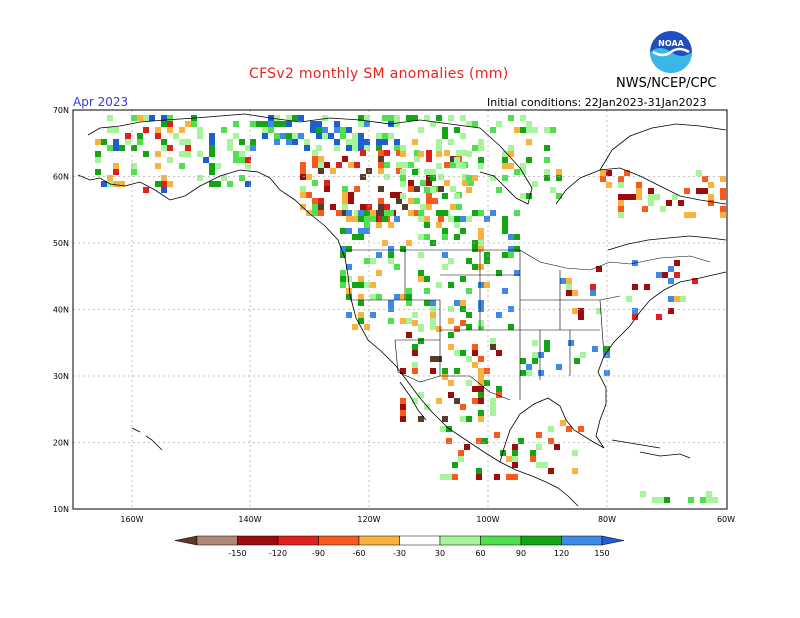 The image size is (800, 618). What do you see at coordinates (318, 553) in the screenshot?
I see `colorbar-label: -90` at bounding box center [318, 553].